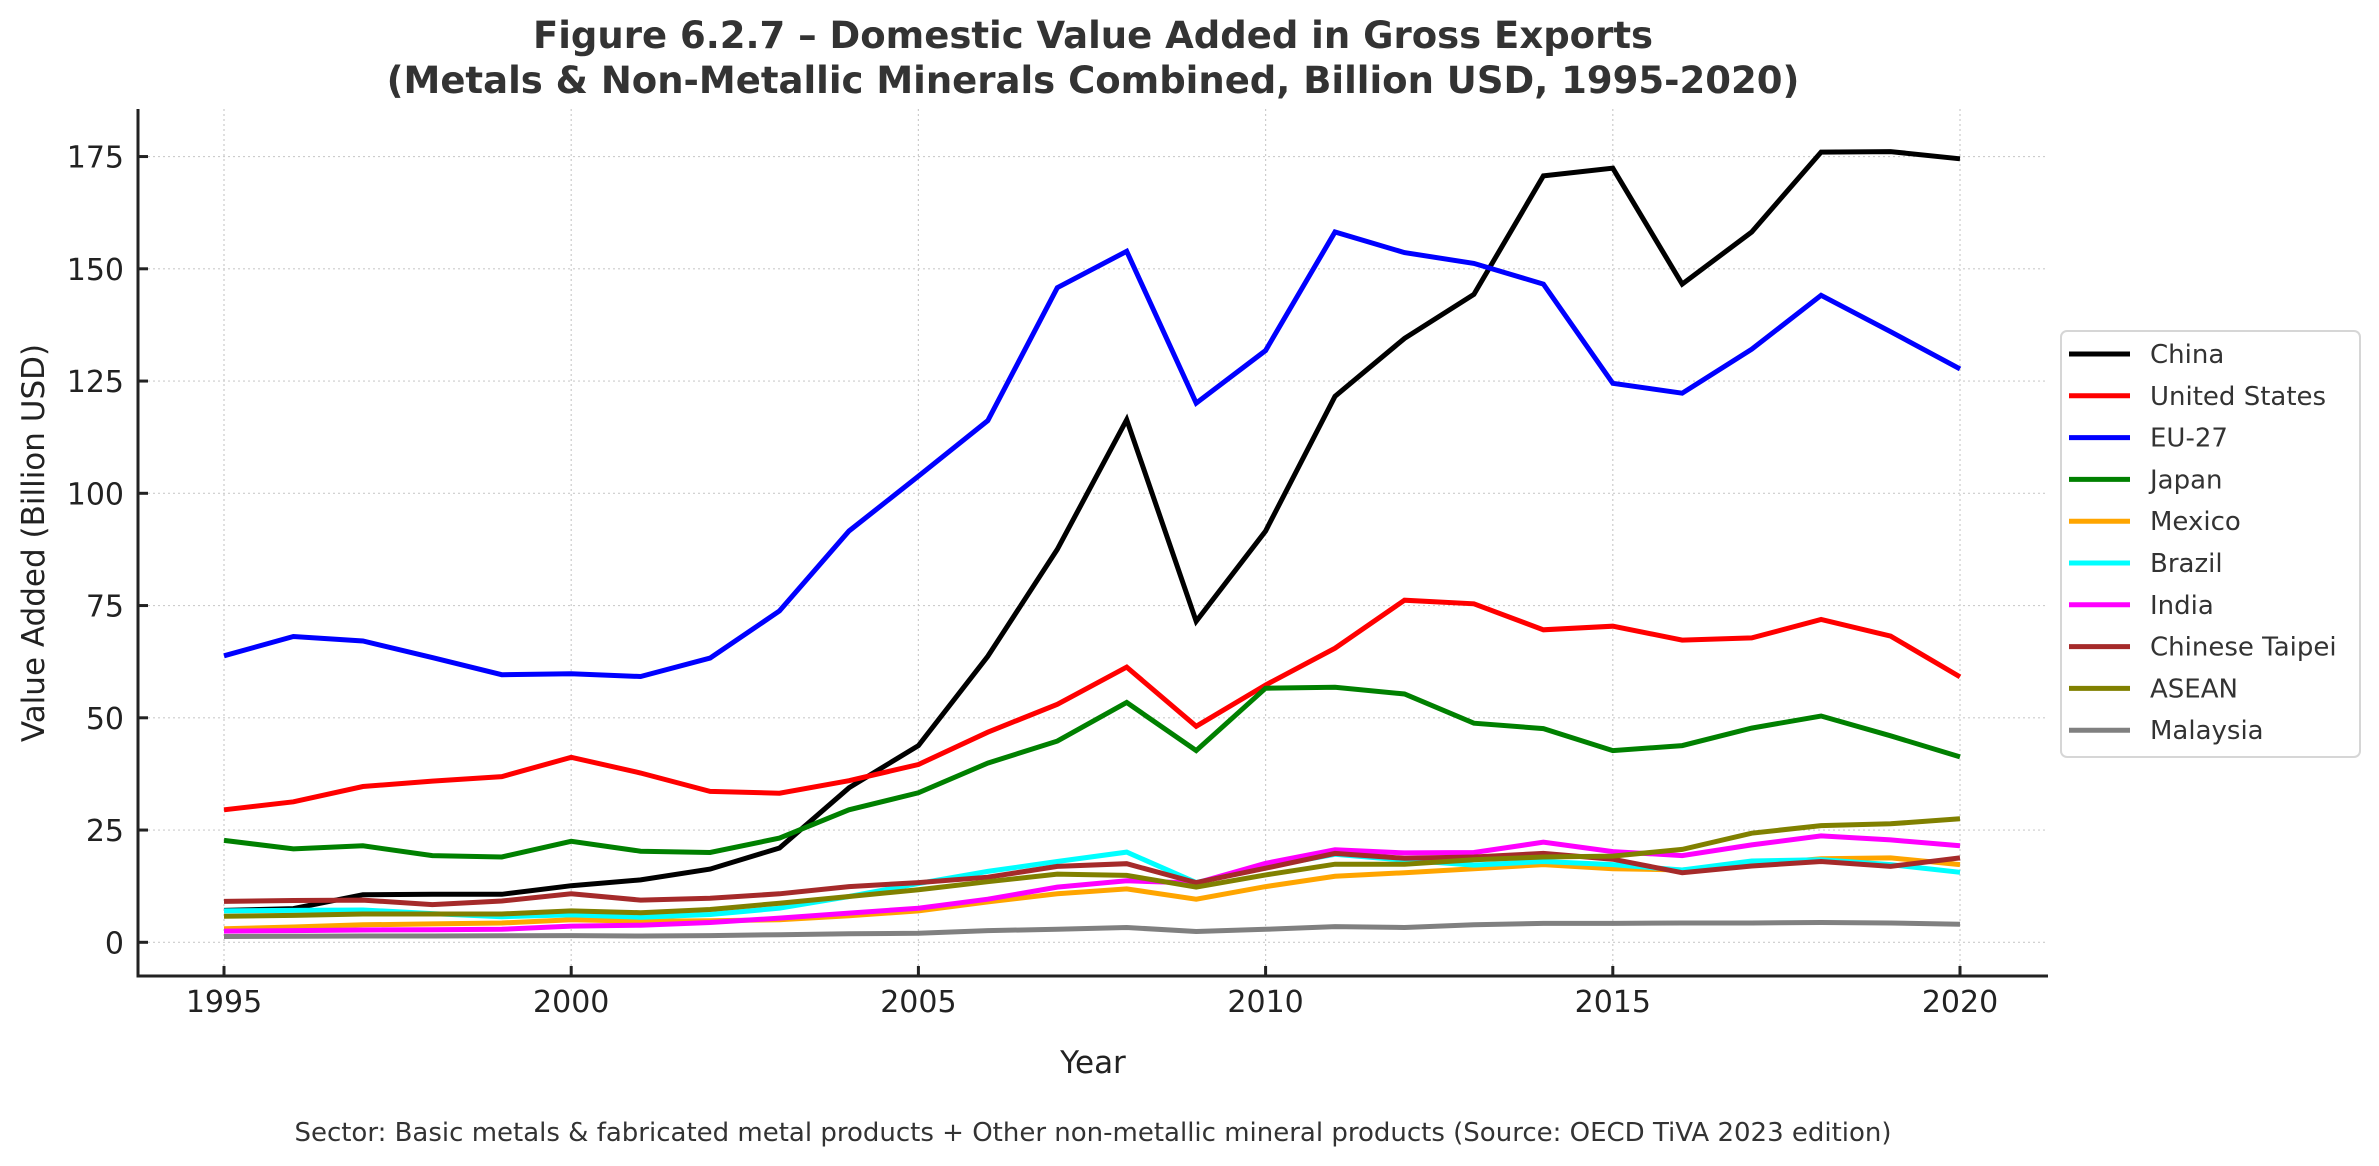  Describe the element at coordinates (224, 1002) in the screenshot. I see `x-tick-label: 1995` at that location.